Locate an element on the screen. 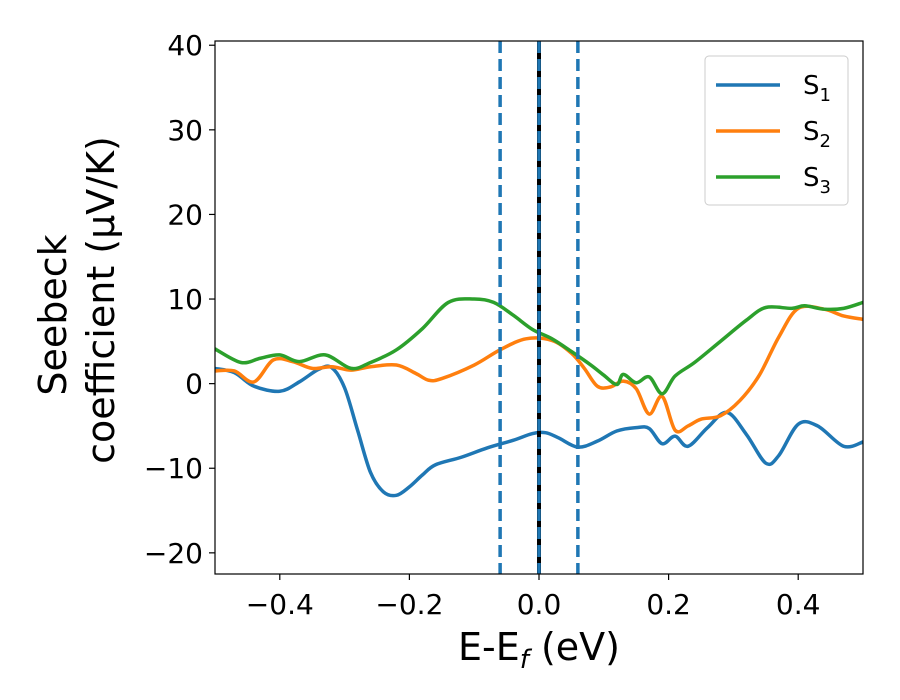 This screenshot has height=700, width=900. y-axis: −20 −10 0 10 20 30 40 is located at coordinates (179, 299).